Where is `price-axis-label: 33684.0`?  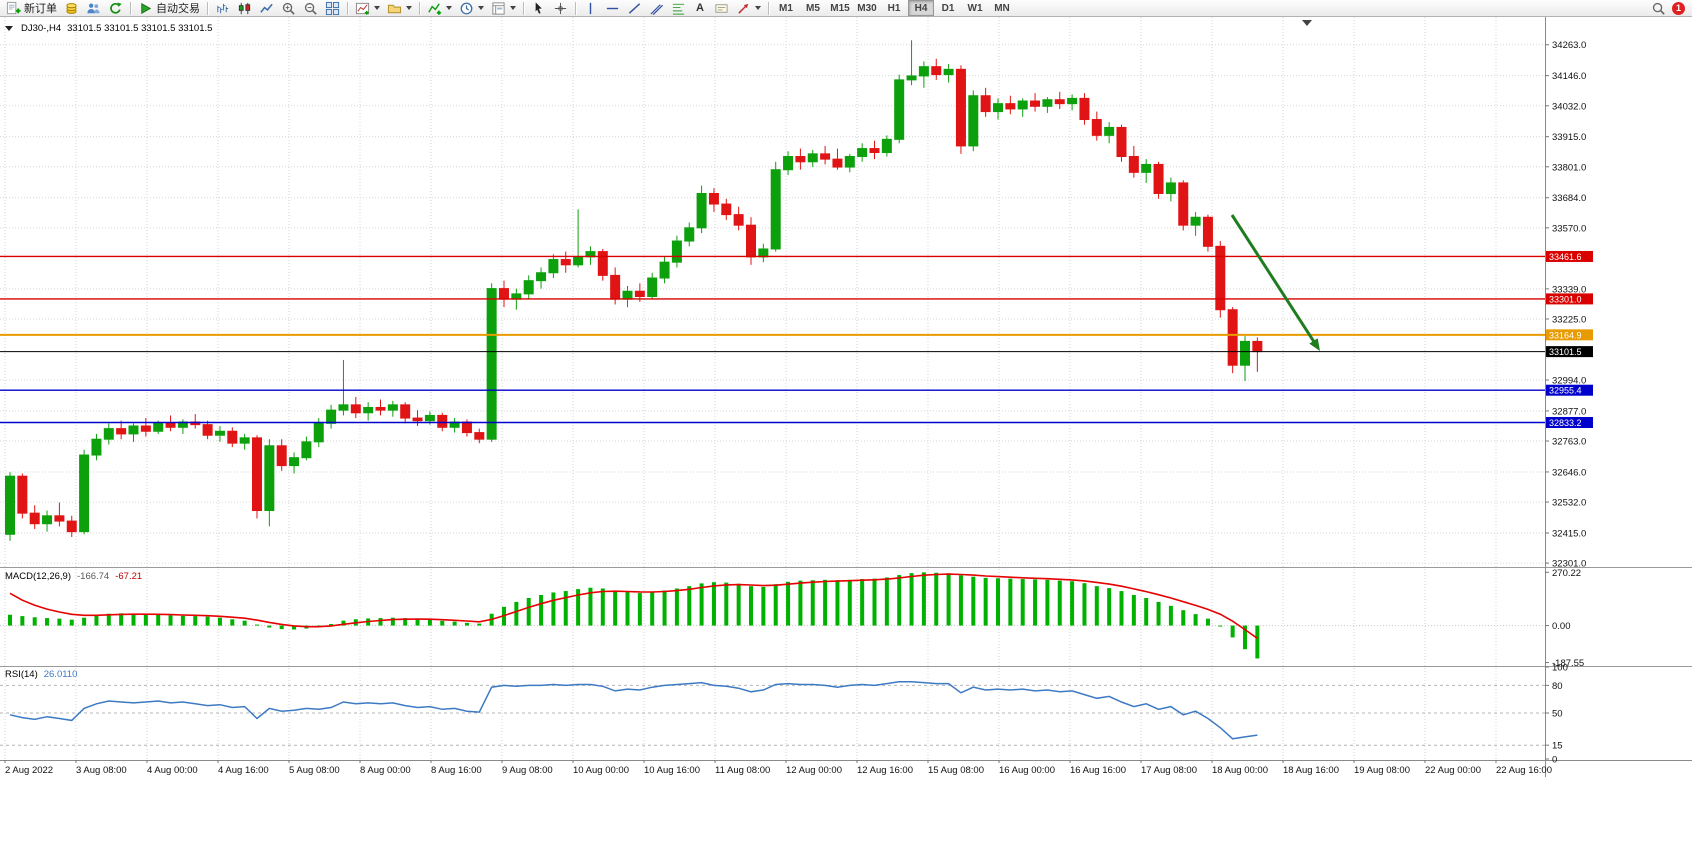 price-axis-label: 33684.0 is located at coordinates (1569, 198).